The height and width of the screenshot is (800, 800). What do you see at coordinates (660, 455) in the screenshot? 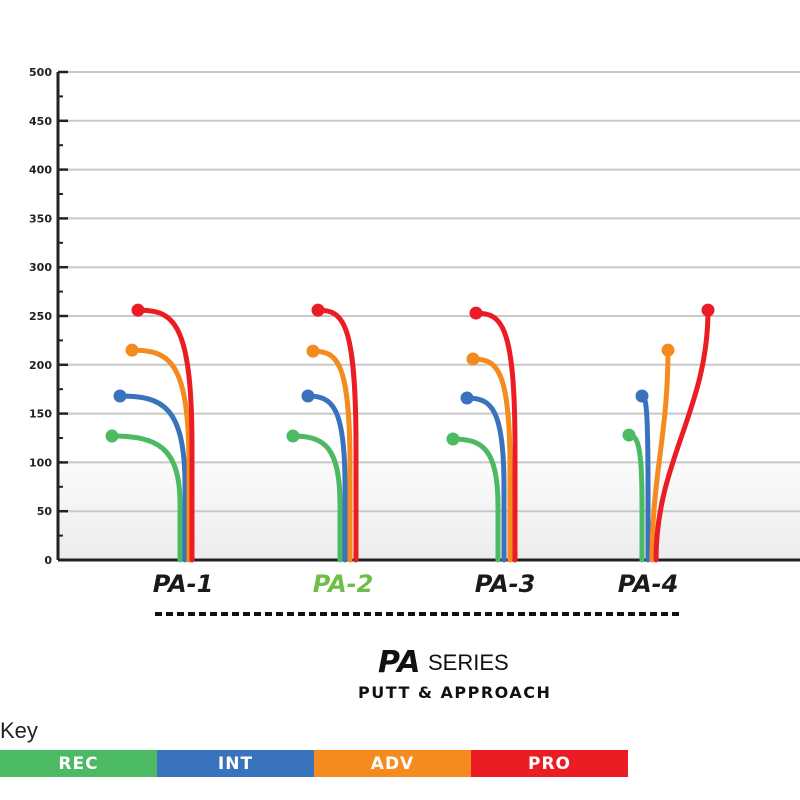
I see `flight-path-pa-4-adv` at bounding box center [660, 455].